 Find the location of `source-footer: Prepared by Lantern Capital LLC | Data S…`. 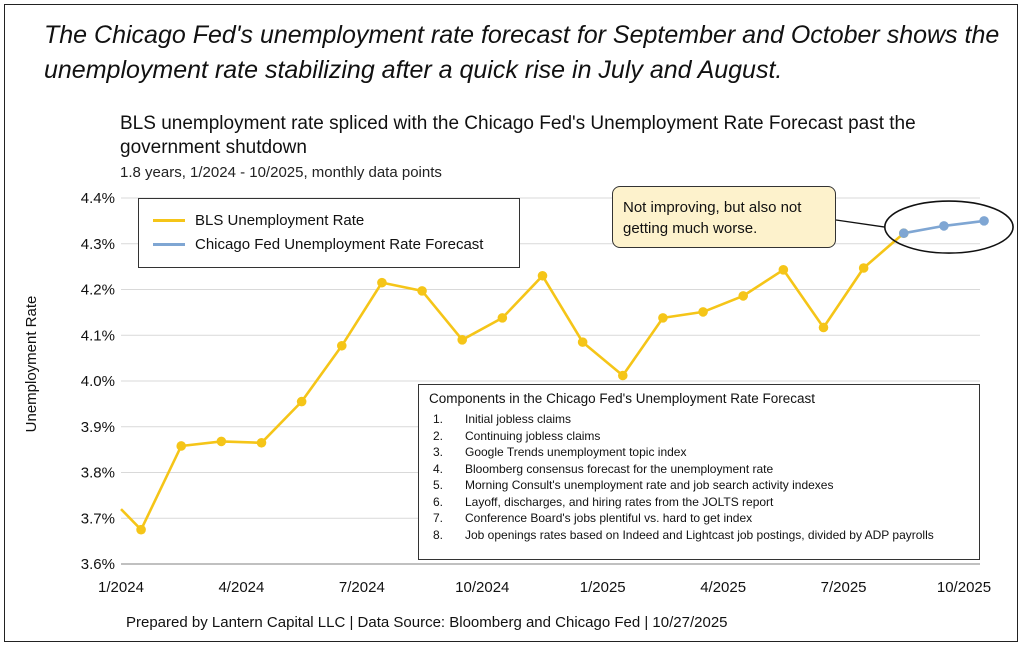

source-footer: Prepared by Lantern Capital LLC | Data S… is located at coordinates (427, 622).